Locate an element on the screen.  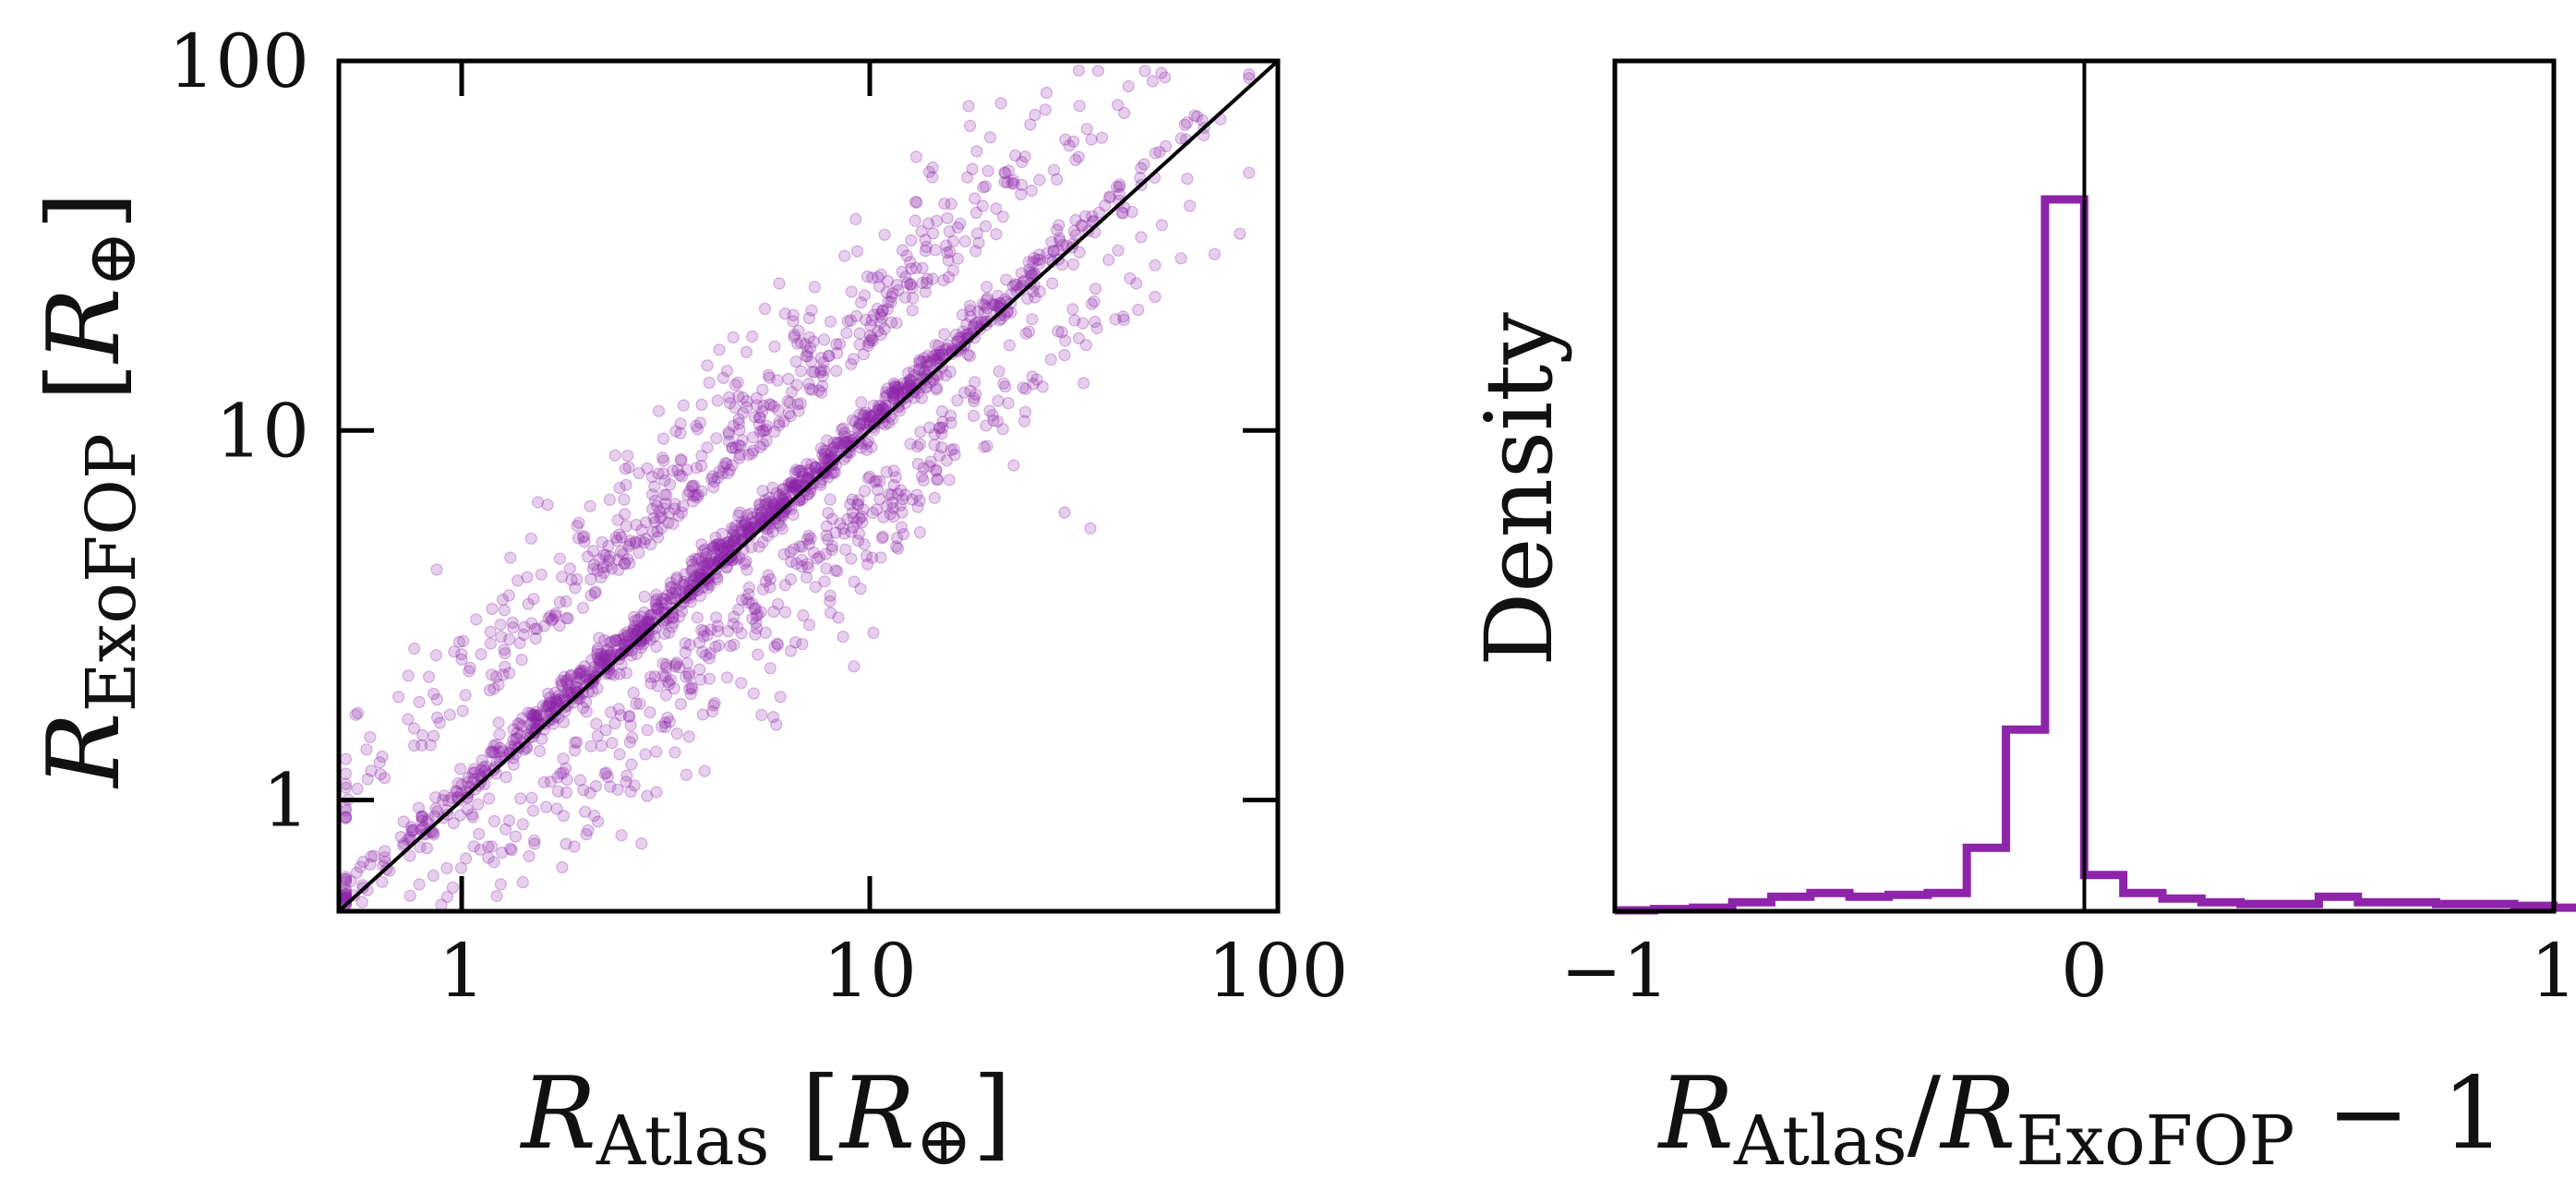
scatter-ylabel-sub: ExoFOP is located at coordinates (111, 572).